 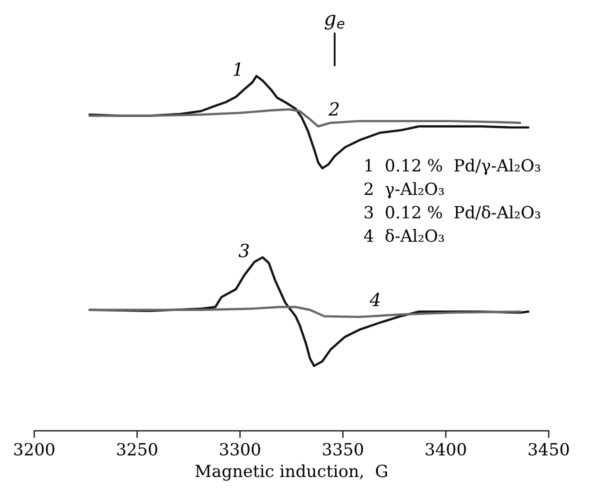 I want to click on series-label: 2, so click(x=333, y=109).